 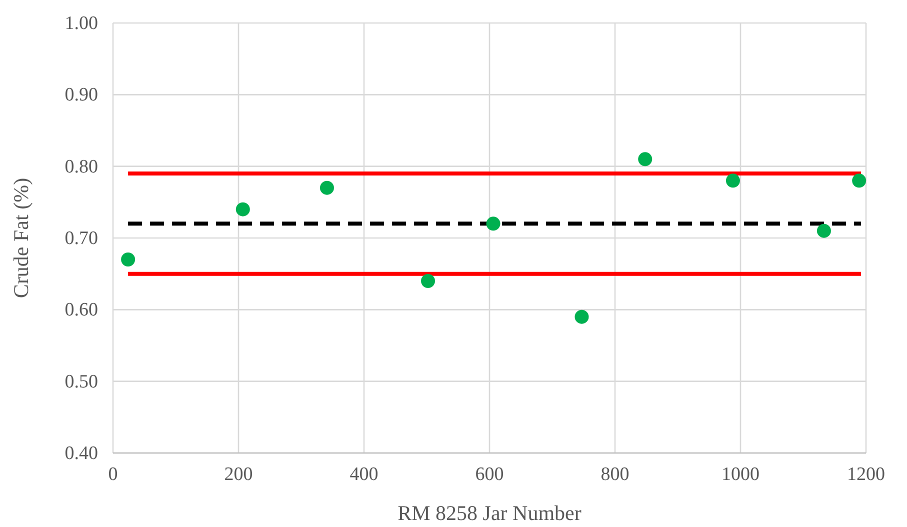 What do you see at coordinates (615, 474) in the screenshot?
I see `x-tick-label: 800` at bounding box center [615, 474].